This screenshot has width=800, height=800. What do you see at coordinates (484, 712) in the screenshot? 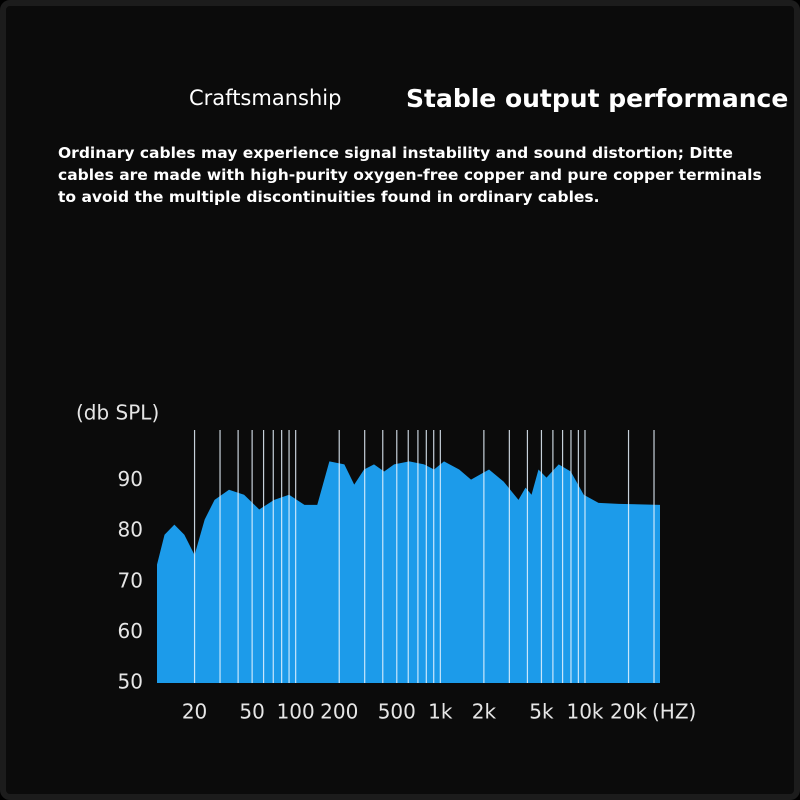
I see `x-tick-label: 2k` at bounding box center [484, 712].